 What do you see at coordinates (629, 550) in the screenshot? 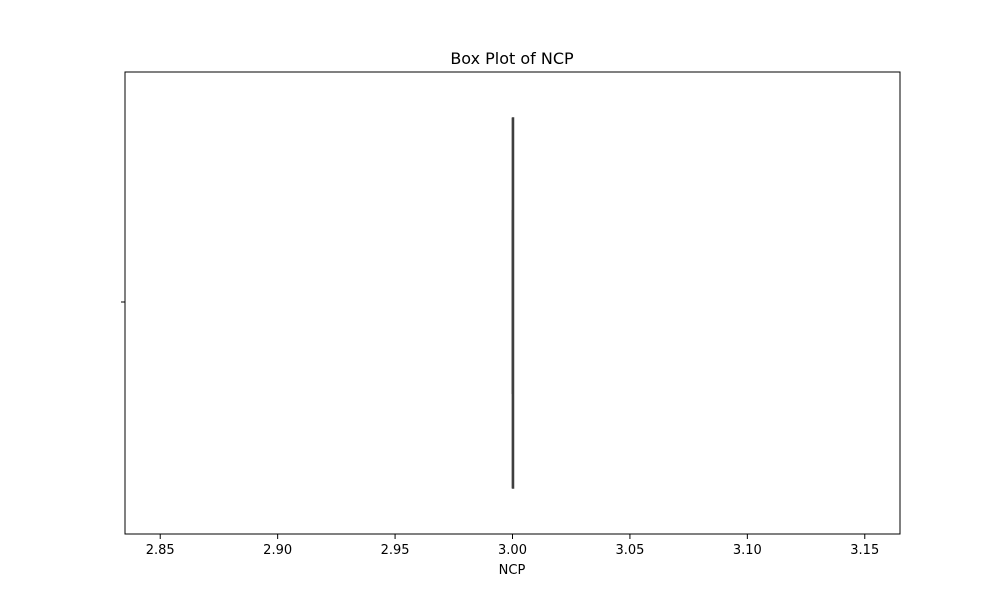
I see `x-axis-tick-label: 3.05` at bounding box center [629, 550].